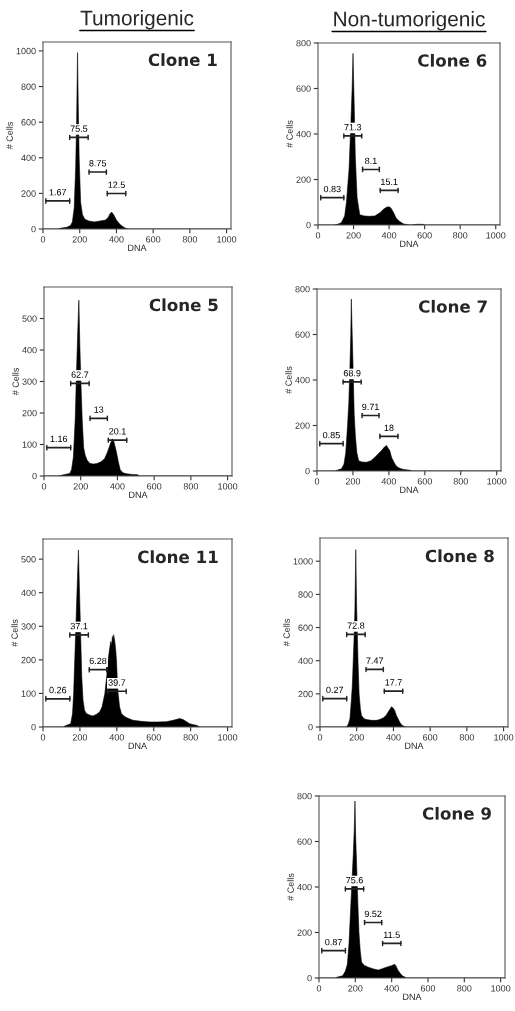 The image size is (515, 1011). Describe the element at coordinates (182, 60) in the screenshot. I see `text: Clone 1` at that location.